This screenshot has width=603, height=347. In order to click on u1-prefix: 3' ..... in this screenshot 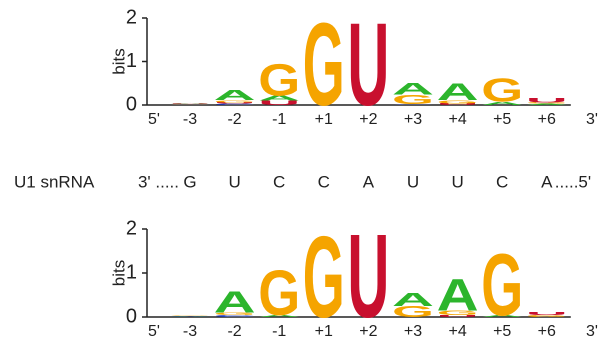, I will do `click(158, 181)`.